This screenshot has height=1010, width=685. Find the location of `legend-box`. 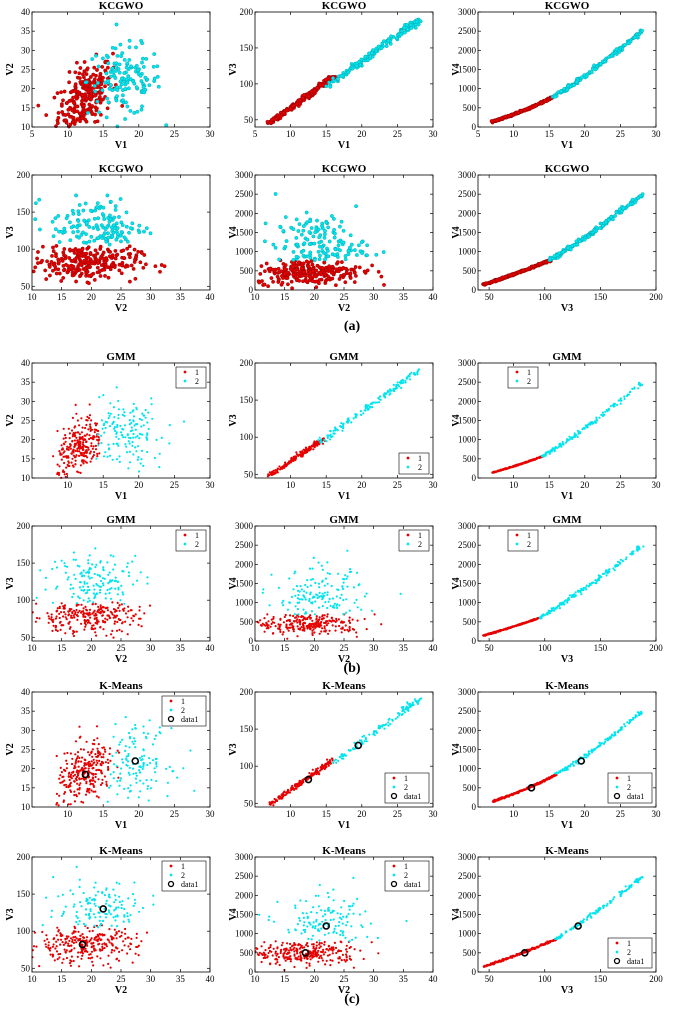

legend-box is located at coordinates (414, 463).